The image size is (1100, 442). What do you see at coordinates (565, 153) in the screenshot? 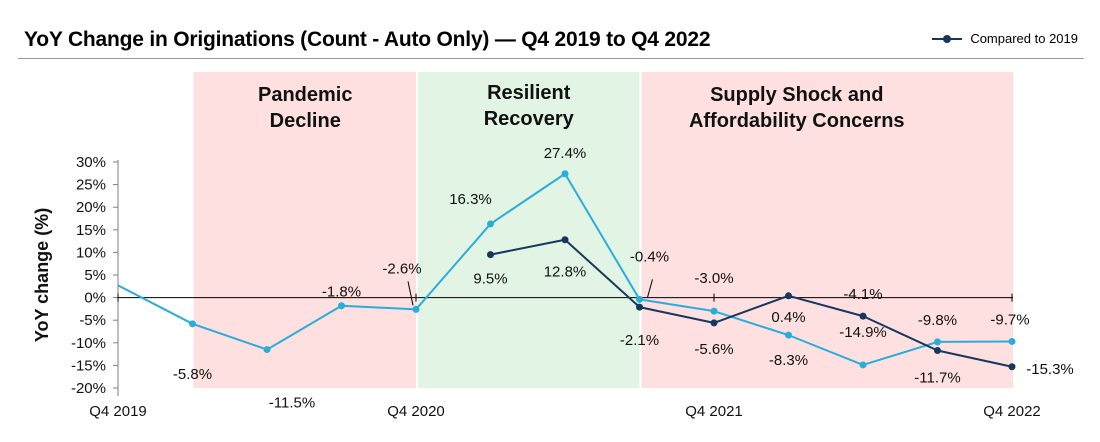
I see `data-label: 27.4%` at bounding box center [565, 153].